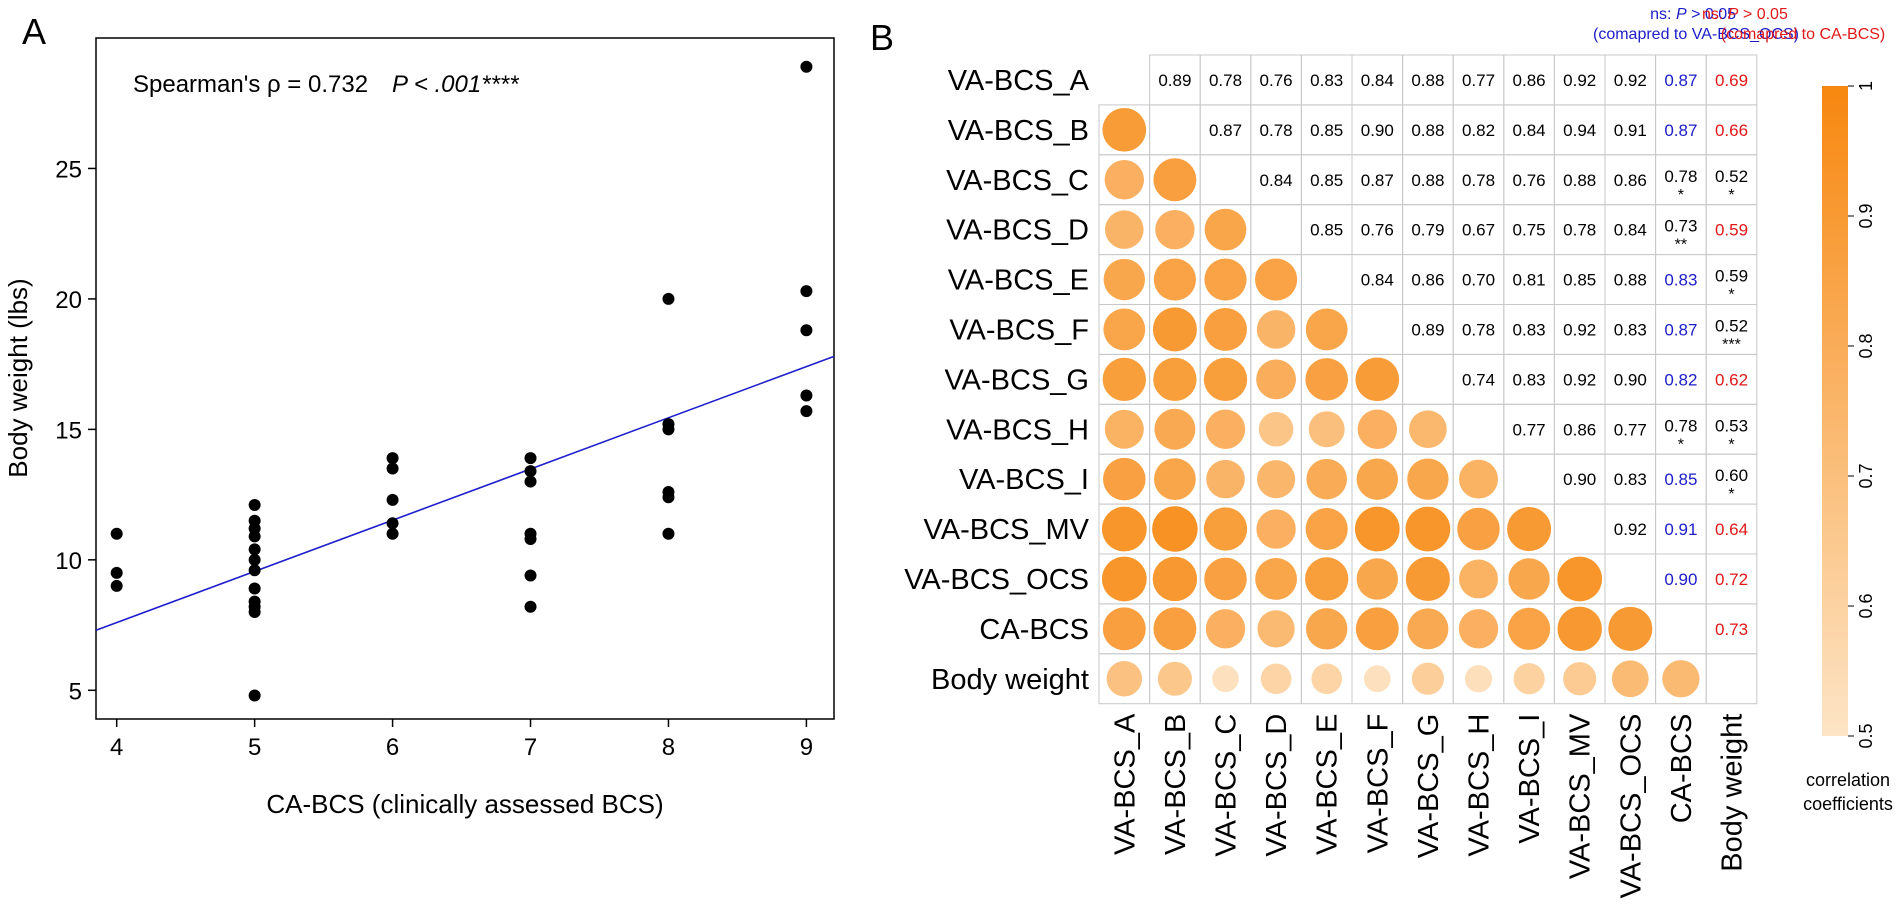  Describe the element at coordinates (18, 377) in the screenshot. I see `y-axis-label: Body weight (lbs)` at that location.